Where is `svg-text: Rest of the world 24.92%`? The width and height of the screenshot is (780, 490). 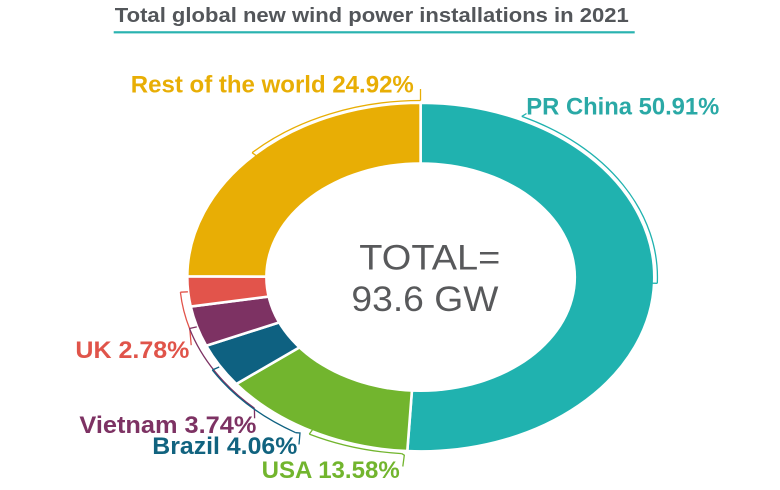 svg-text: Rest of the world 24.92% is located at coordinates (272, 85).